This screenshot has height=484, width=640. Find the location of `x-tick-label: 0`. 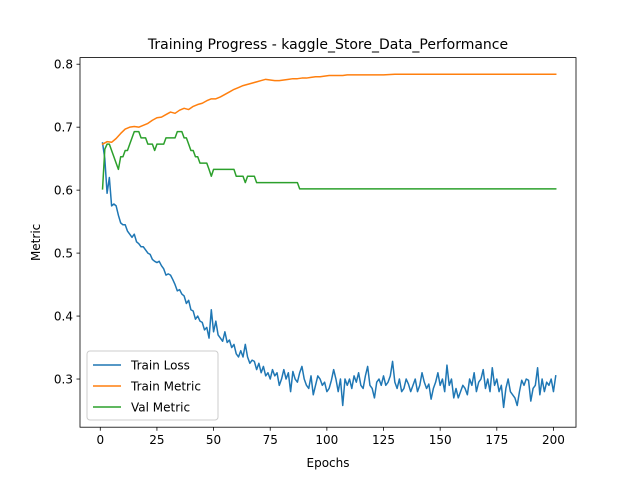

x-tick-label: 0 is located at coordinates (100, 440).